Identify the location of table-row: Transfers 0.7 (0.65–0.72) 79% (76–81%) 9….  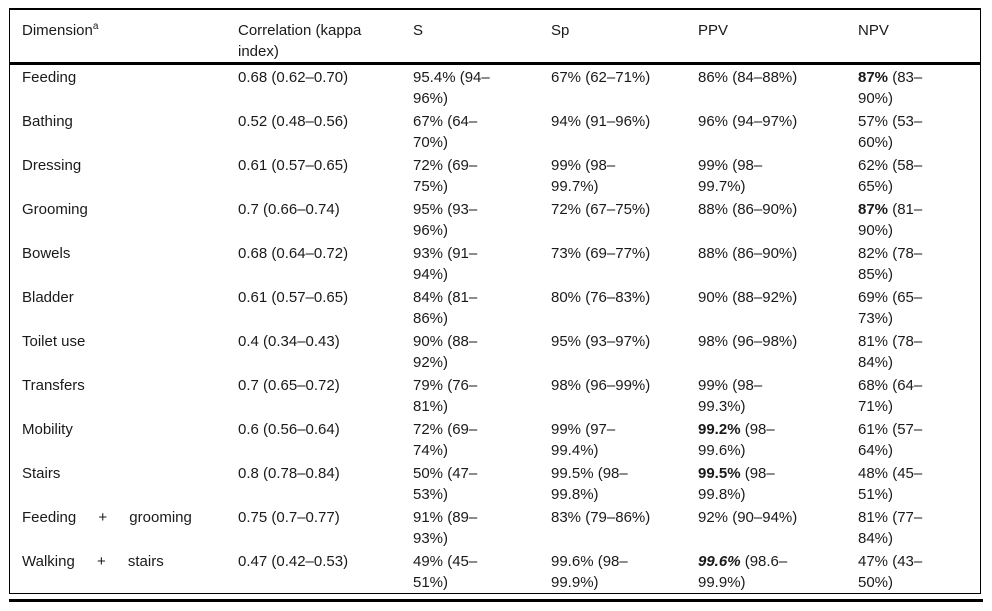
(495, 395).